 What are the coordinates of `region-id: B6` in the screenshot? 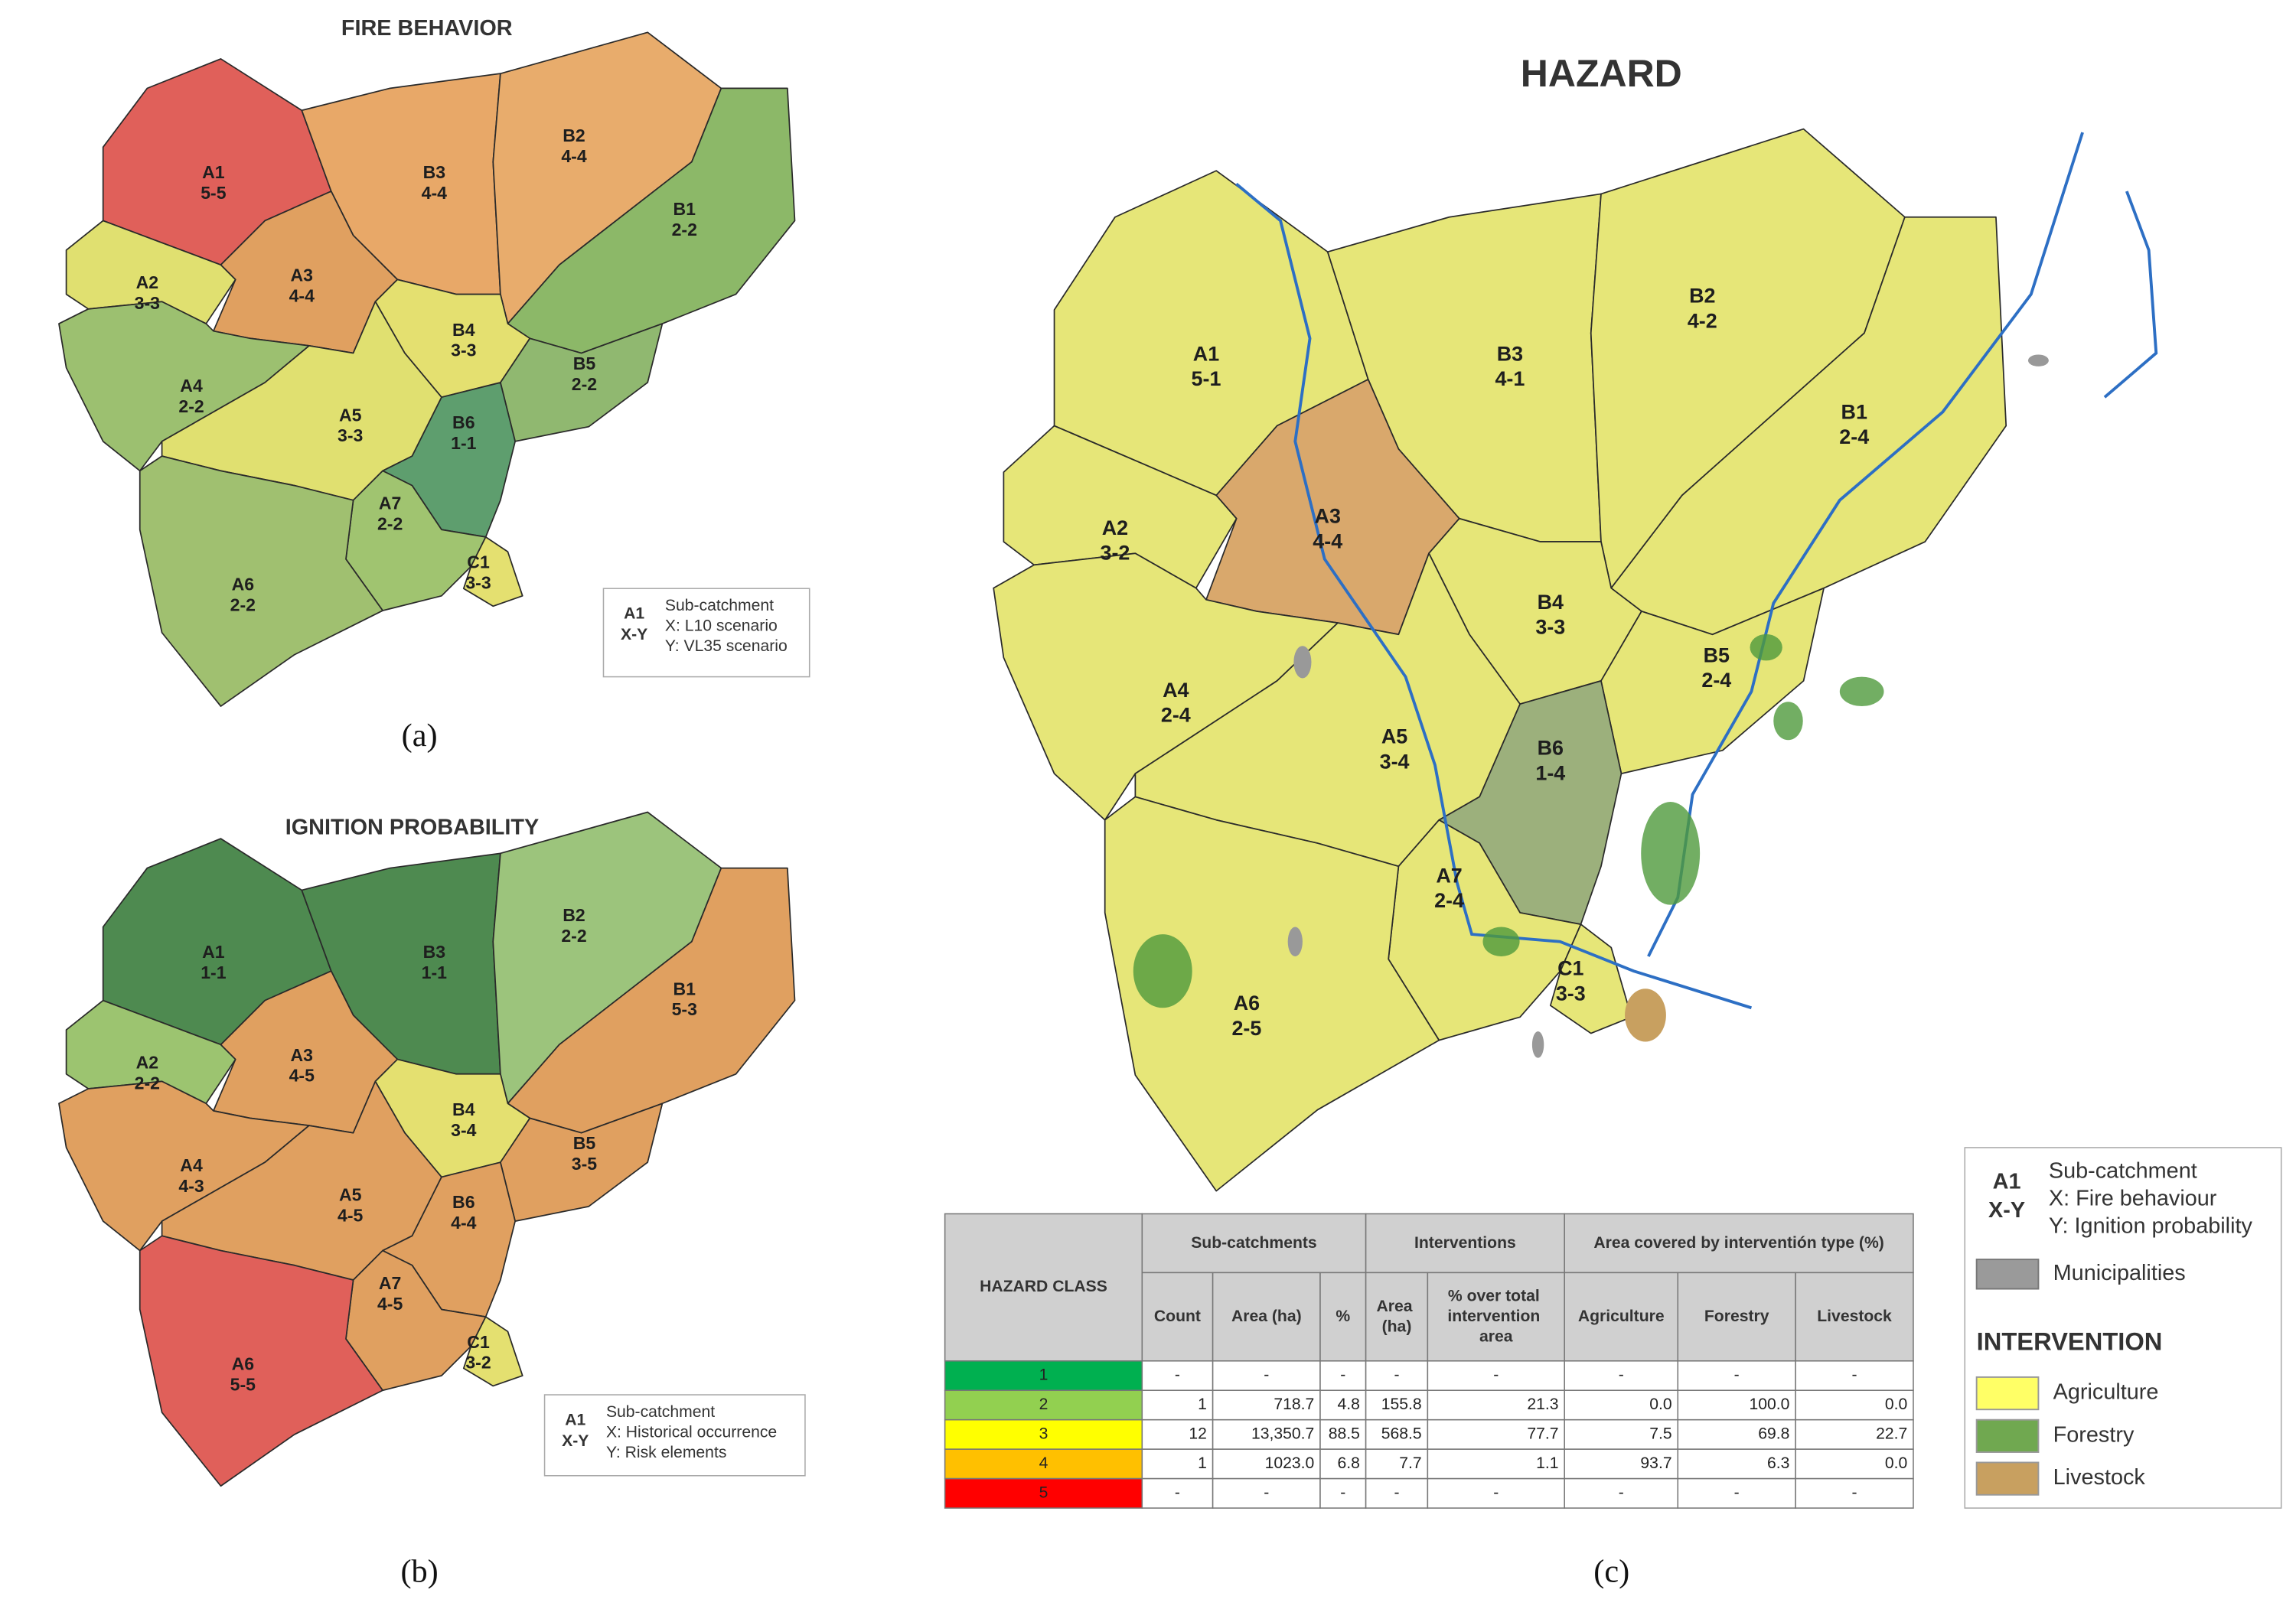 It's located at (463, 422).